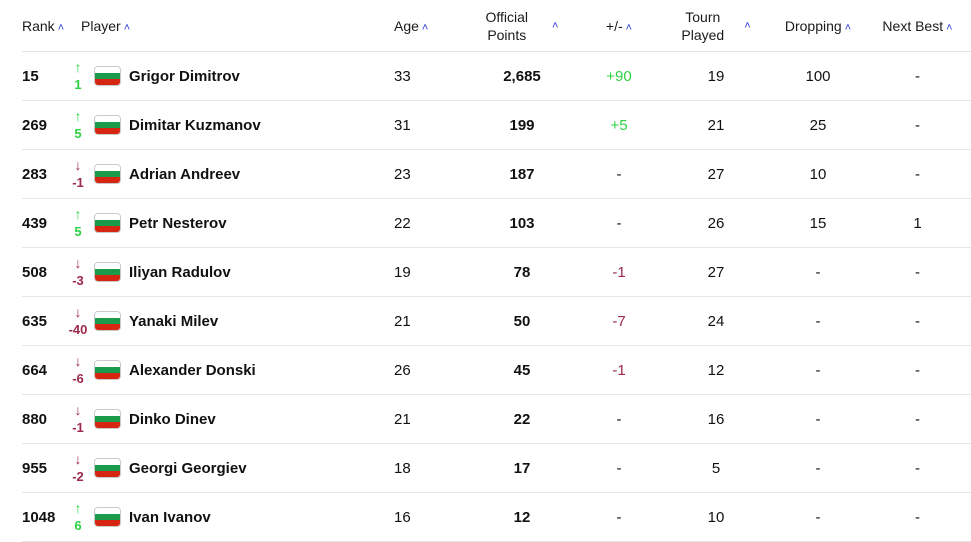  What do you see at coordinates (180, 272) in the screenshot?
I see `player-name-link: Iliyan Radulov` at bounding box center [180, 272].